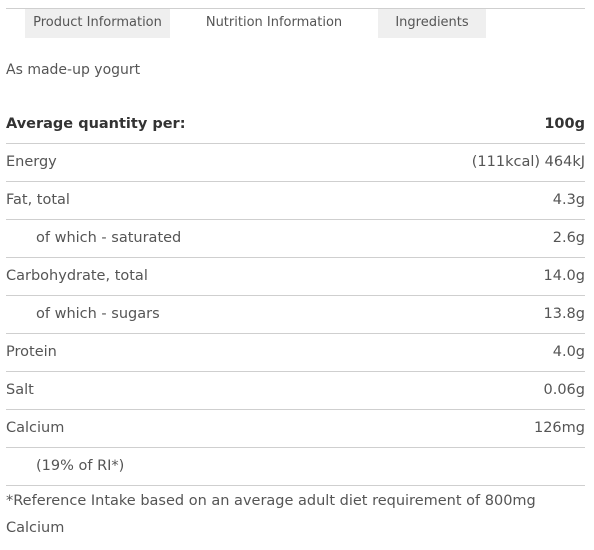  I want to click on row-label: (19% of RI*), so click(80, 466).